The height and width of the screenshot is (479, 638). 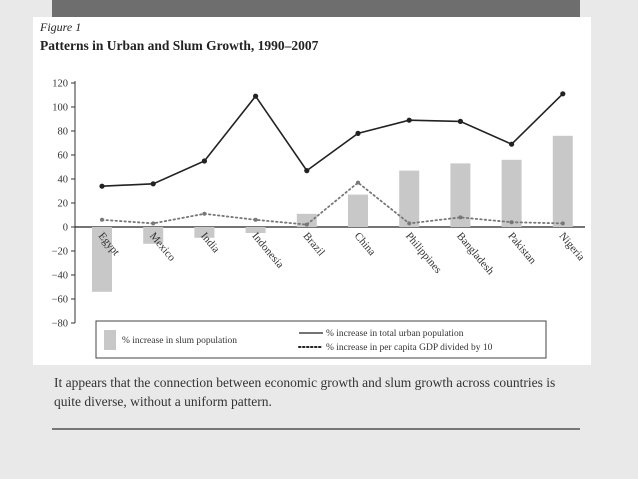 I want to click on figure-label: Figure 1, so click(x=61, y=27).